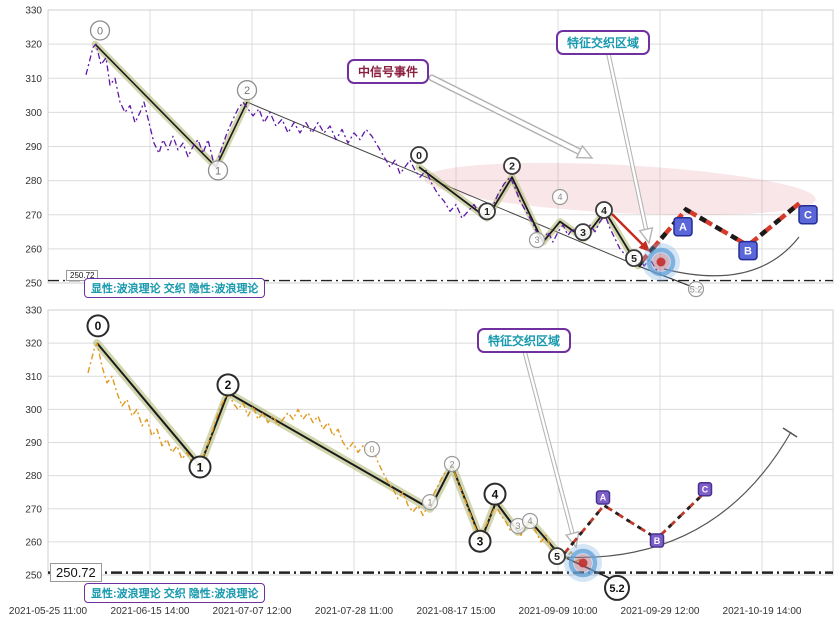  I want to click on feature-region-label-bottom: 特征交织区域, so click(524, 340).